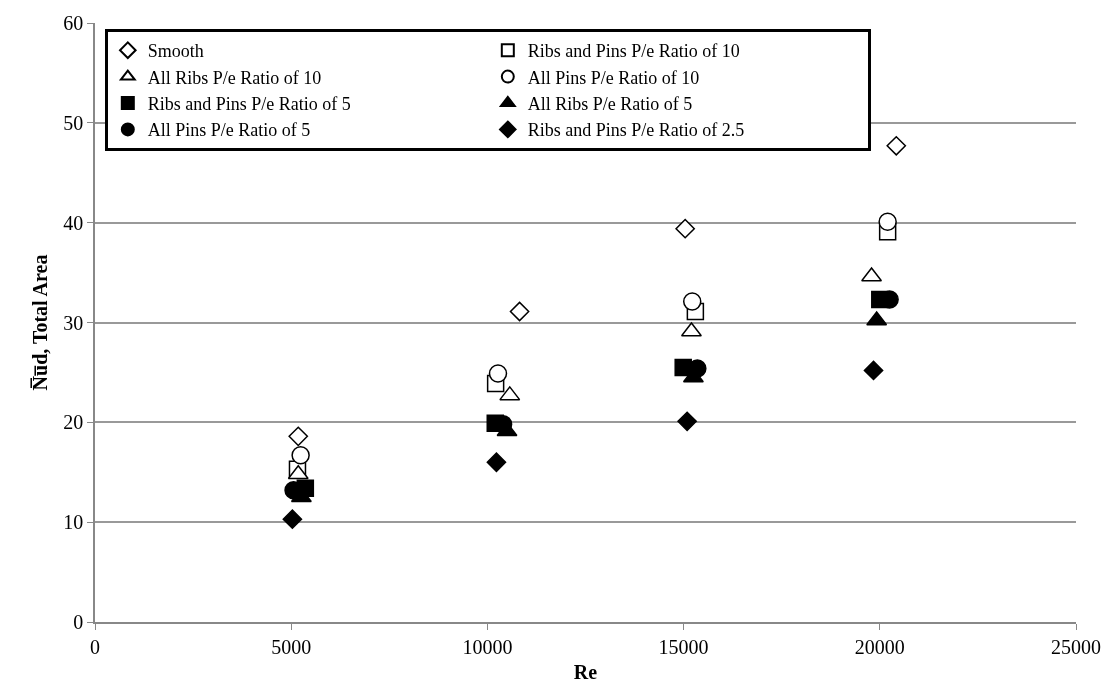 The height and width of the screenshot is (692, 1116). What do you see at coordinates (229, 130) in the screenshot?
I see `legend-label: All Pins P/e Ratio of 5` at bounding box center [229, 130].